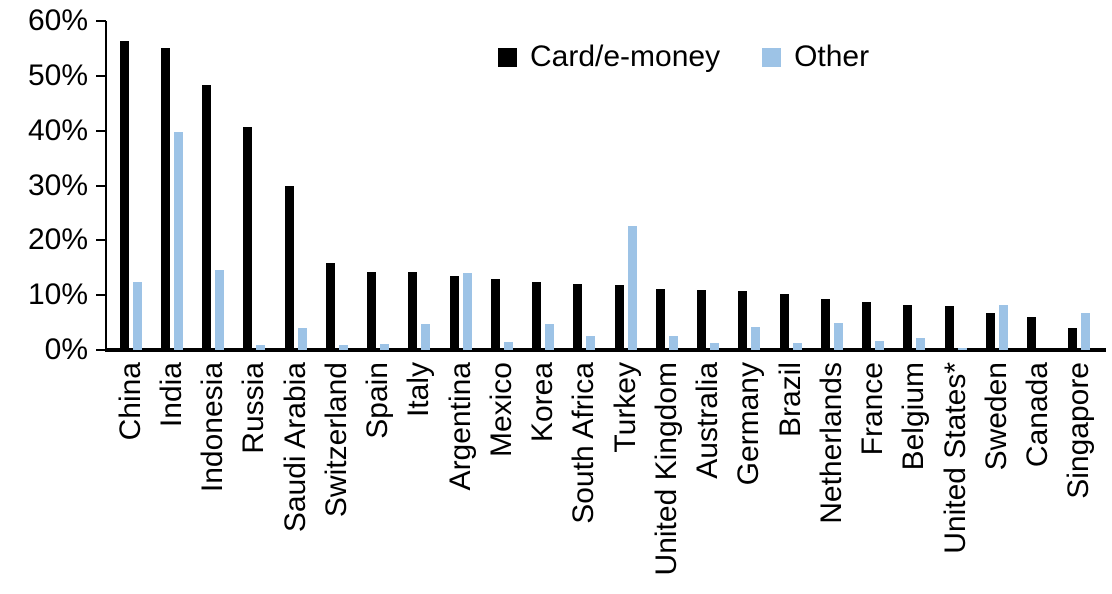 The width and height of the screenshot is (1112, 594). Describe the element at coordinates (1038, 415) in the screenshot. I see `category-label: Canada` at that location.